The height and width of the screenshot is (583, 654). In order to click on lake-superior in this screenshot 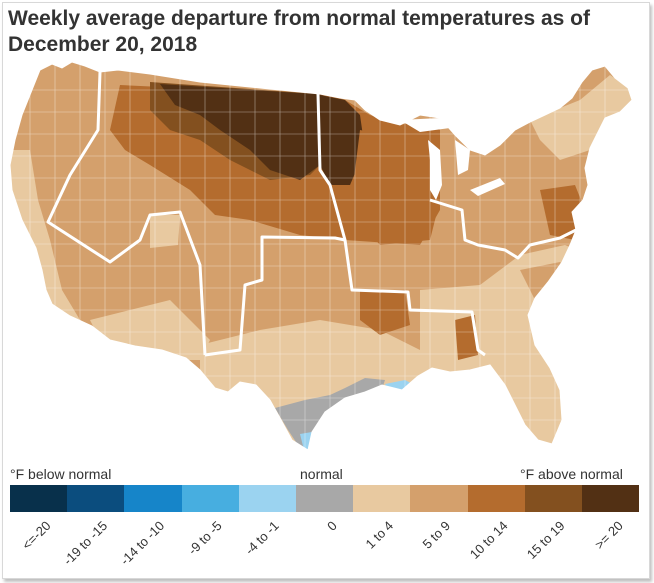, I will do `click(425, 125)`.